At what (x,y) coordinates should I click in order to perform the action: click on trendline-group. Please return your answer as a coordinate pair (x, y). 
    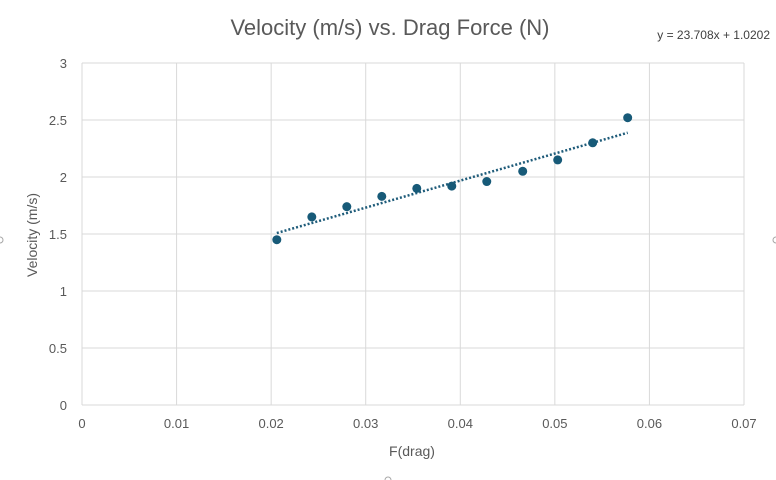
    Looking at the image, I should click on (452, 183).